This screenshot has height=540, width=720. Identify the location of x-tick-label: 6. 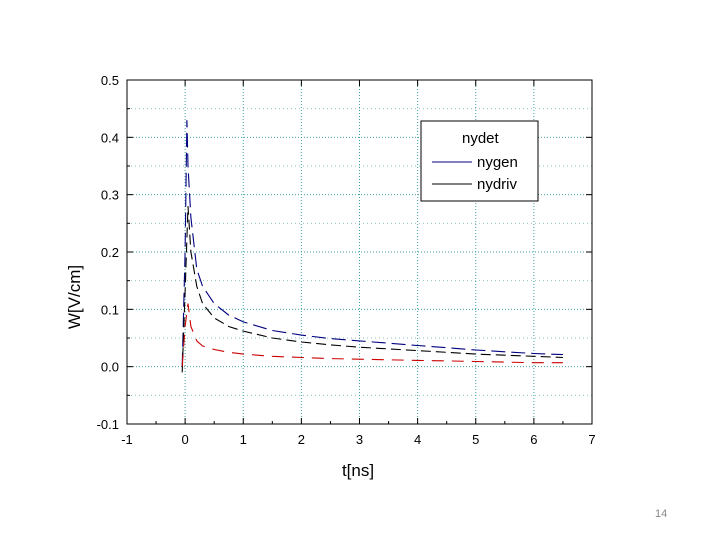
(533, 439).